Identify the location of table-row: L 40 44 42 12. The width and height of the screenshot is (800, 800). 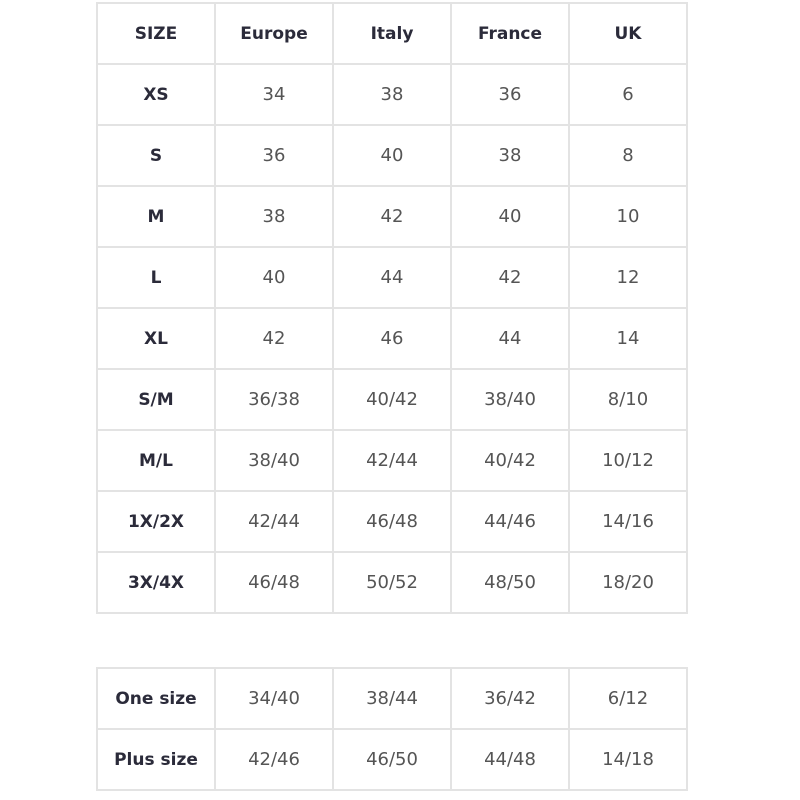
(392, 277).